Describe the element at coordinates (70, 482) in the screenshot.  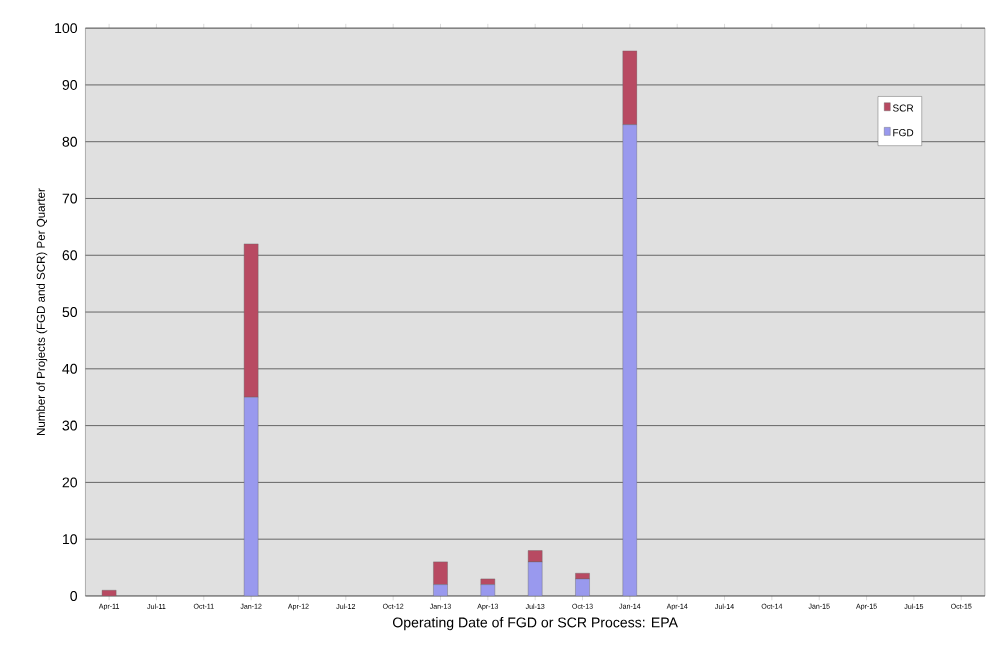
I see `y-tick-label: 20` at that location.